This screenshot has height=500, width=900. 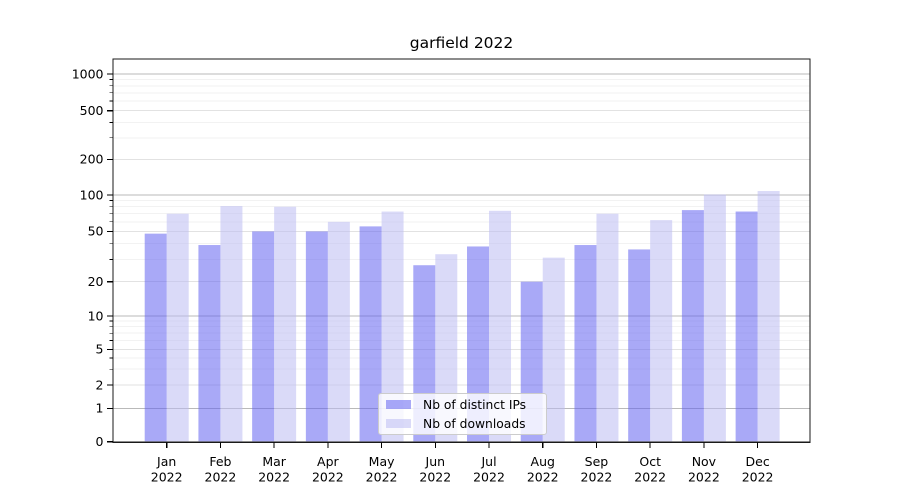 I want to click on x-tick-label-month: Aug, so click(x=543, y=461).